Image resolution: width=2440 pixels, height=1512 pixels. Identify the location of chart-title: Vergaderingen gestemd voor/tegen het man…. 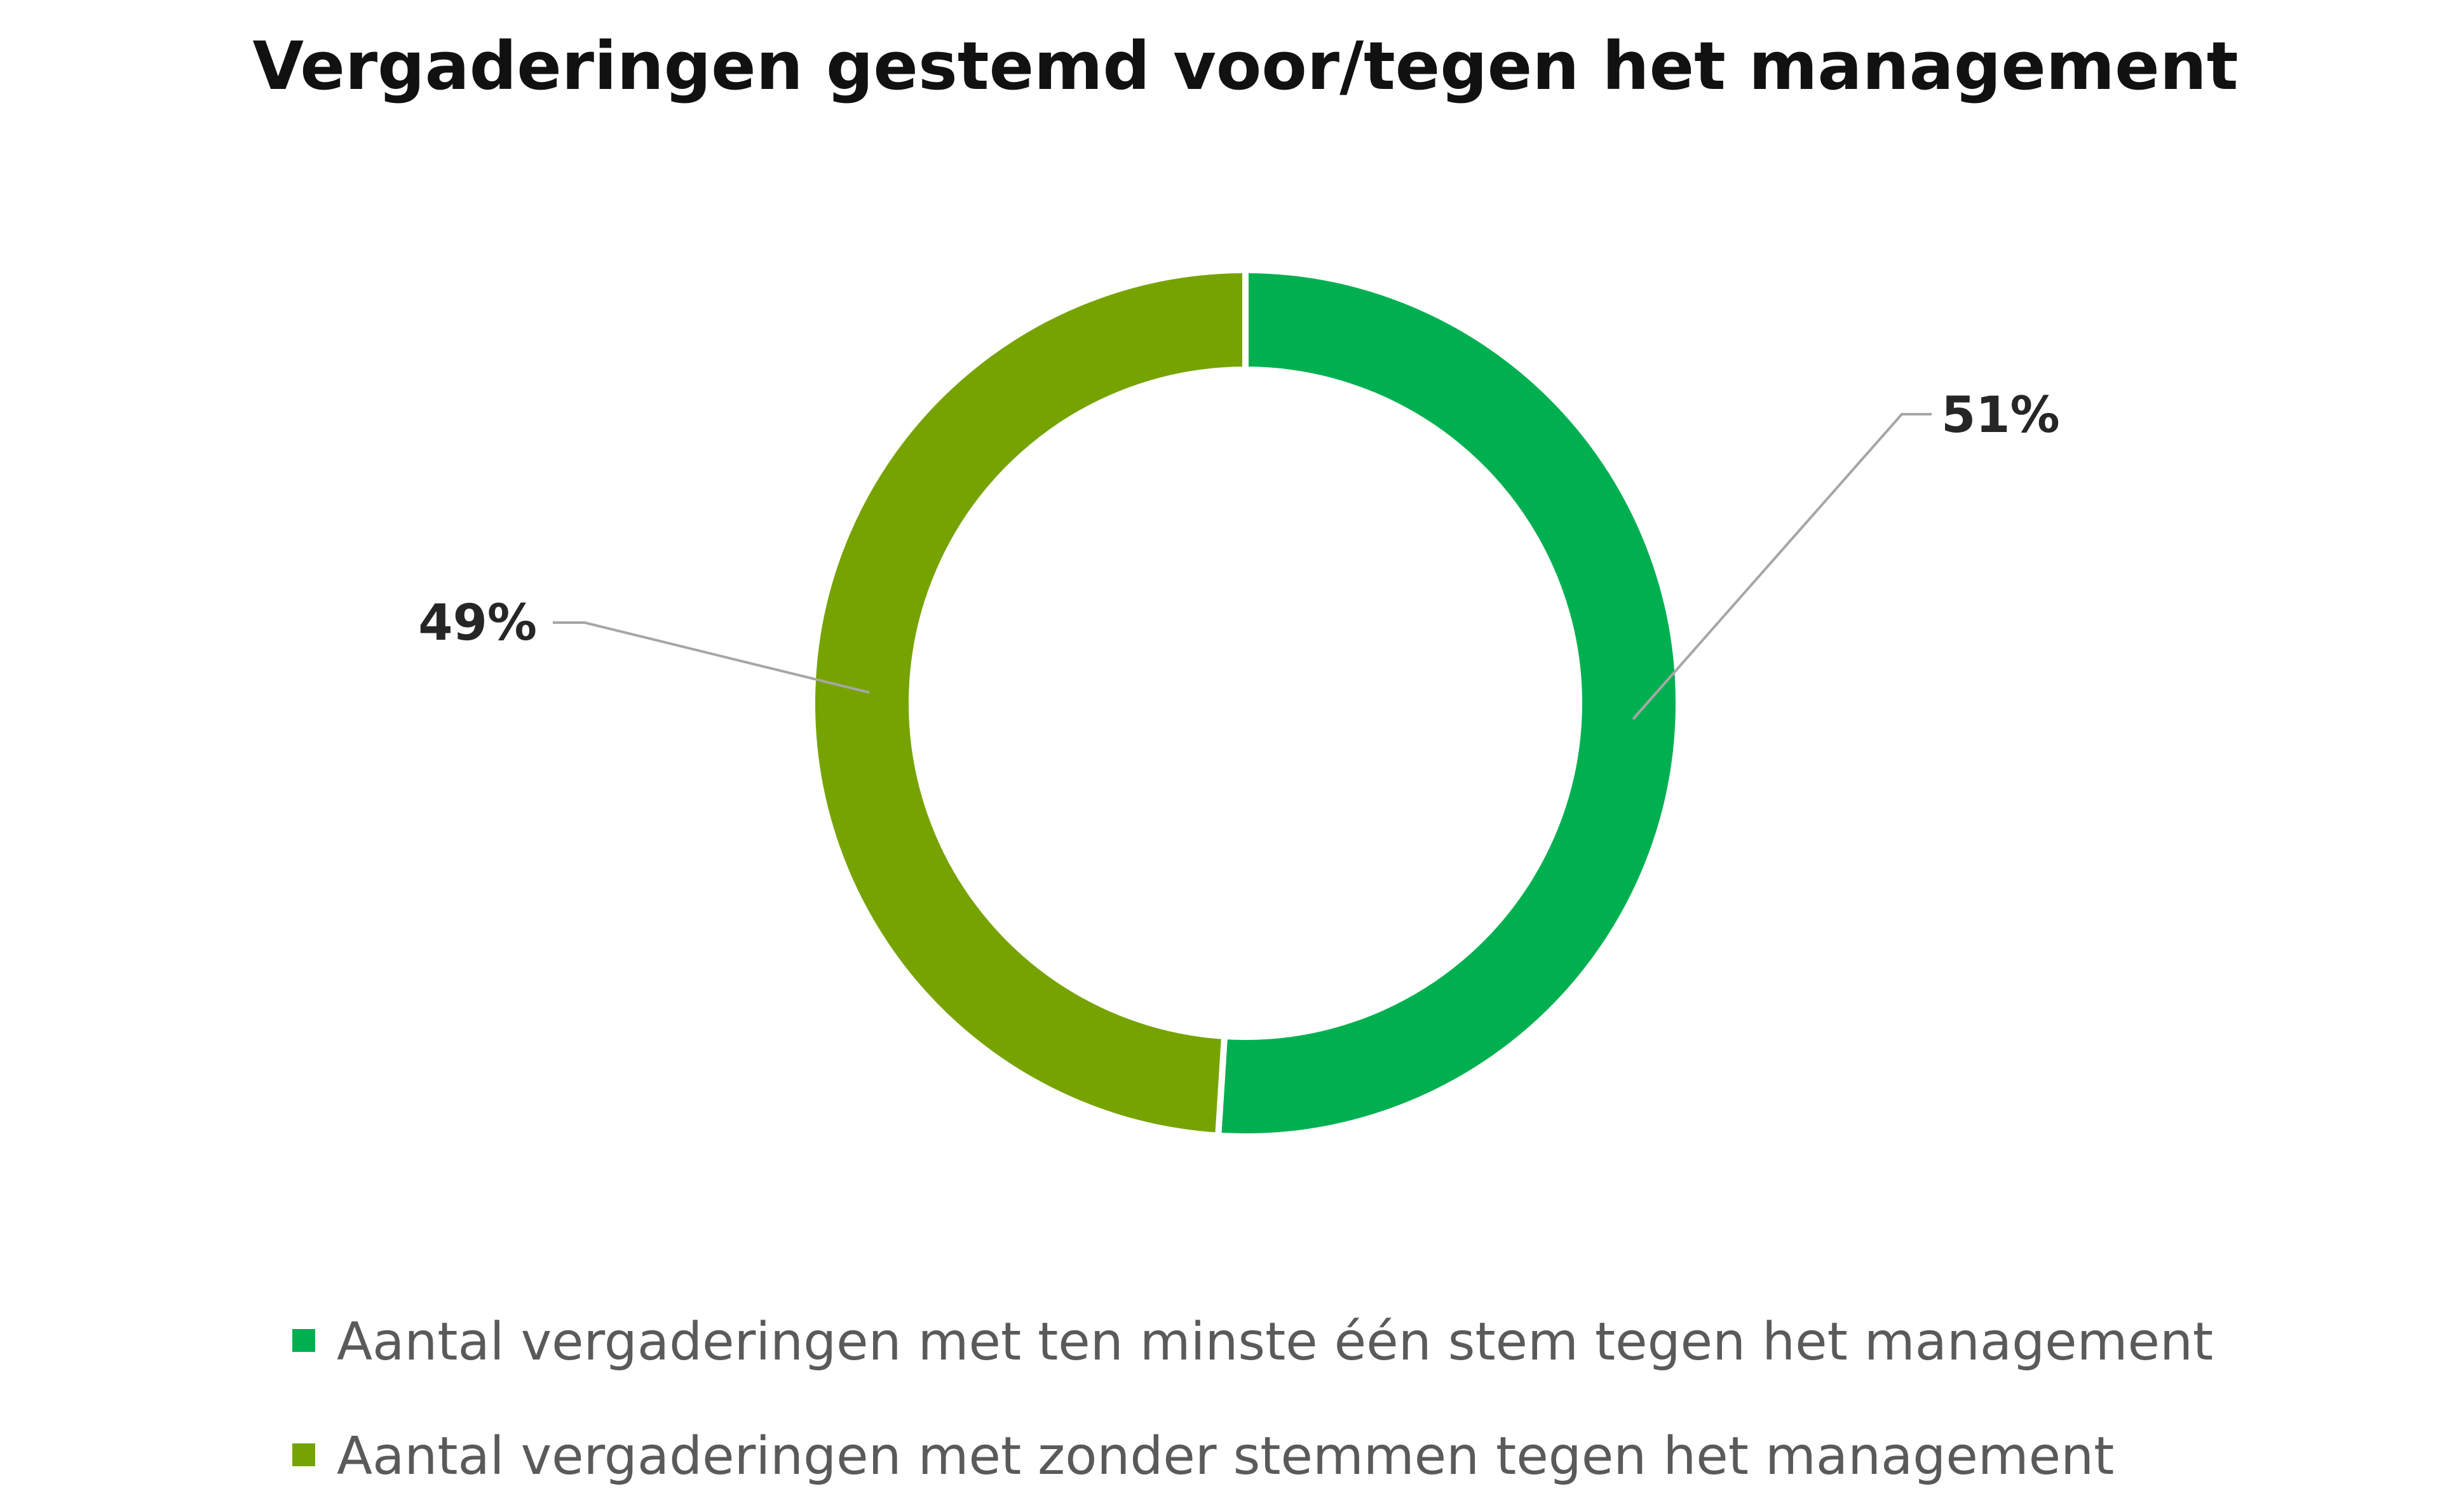
(1246, 66).